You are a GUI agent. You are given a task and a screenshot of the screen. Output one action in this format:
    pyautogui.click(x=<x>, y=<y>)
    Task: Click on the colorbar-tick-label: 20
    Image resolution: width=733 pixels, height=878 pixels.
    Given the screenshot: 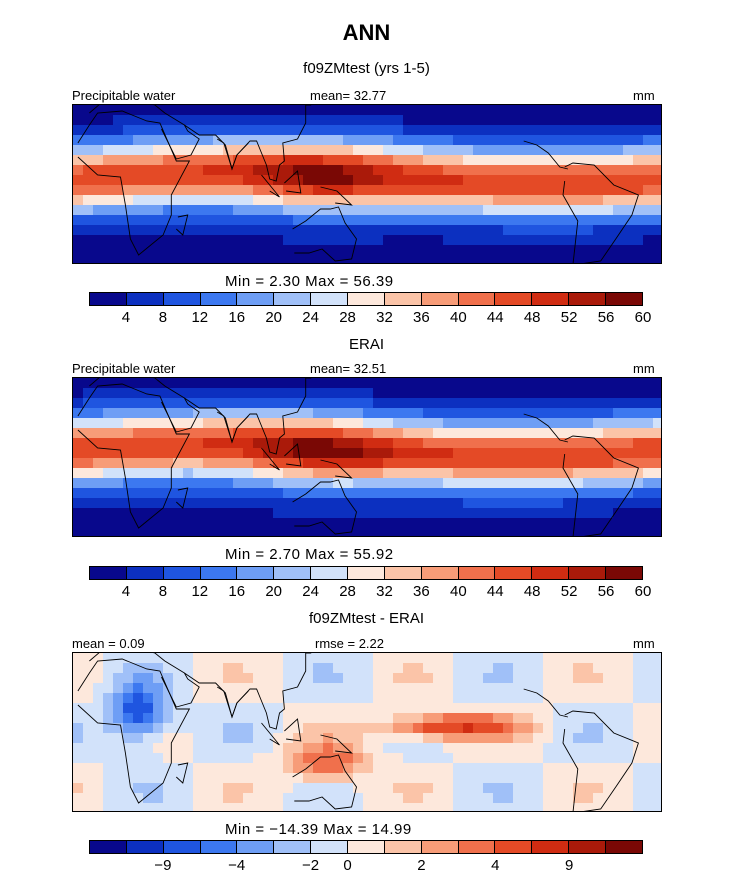 What is the action you would take?
    pyautogui.click(x=273, y=591)
    